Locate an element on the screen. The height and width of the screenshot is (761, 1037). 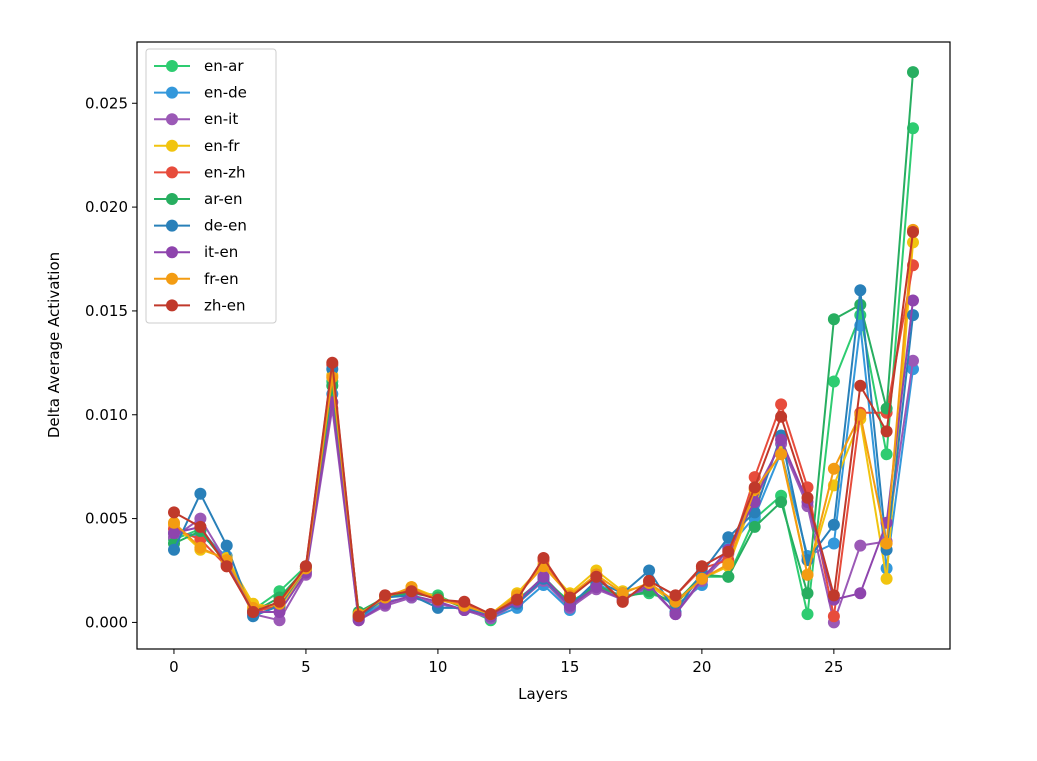
legend-item: it-en is located at coordinates (196, 252).